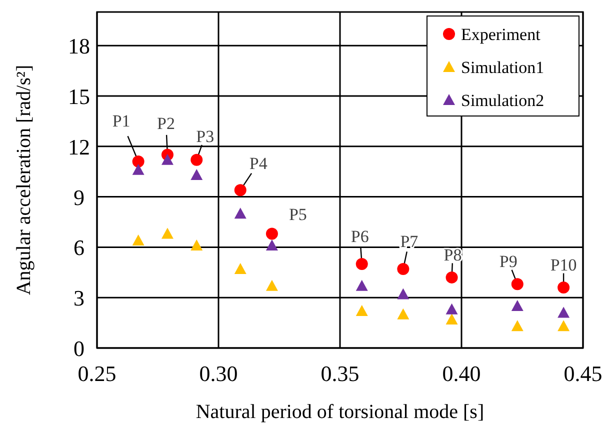  I want to click on x-tick-label: 0.25, so click(97, 373).